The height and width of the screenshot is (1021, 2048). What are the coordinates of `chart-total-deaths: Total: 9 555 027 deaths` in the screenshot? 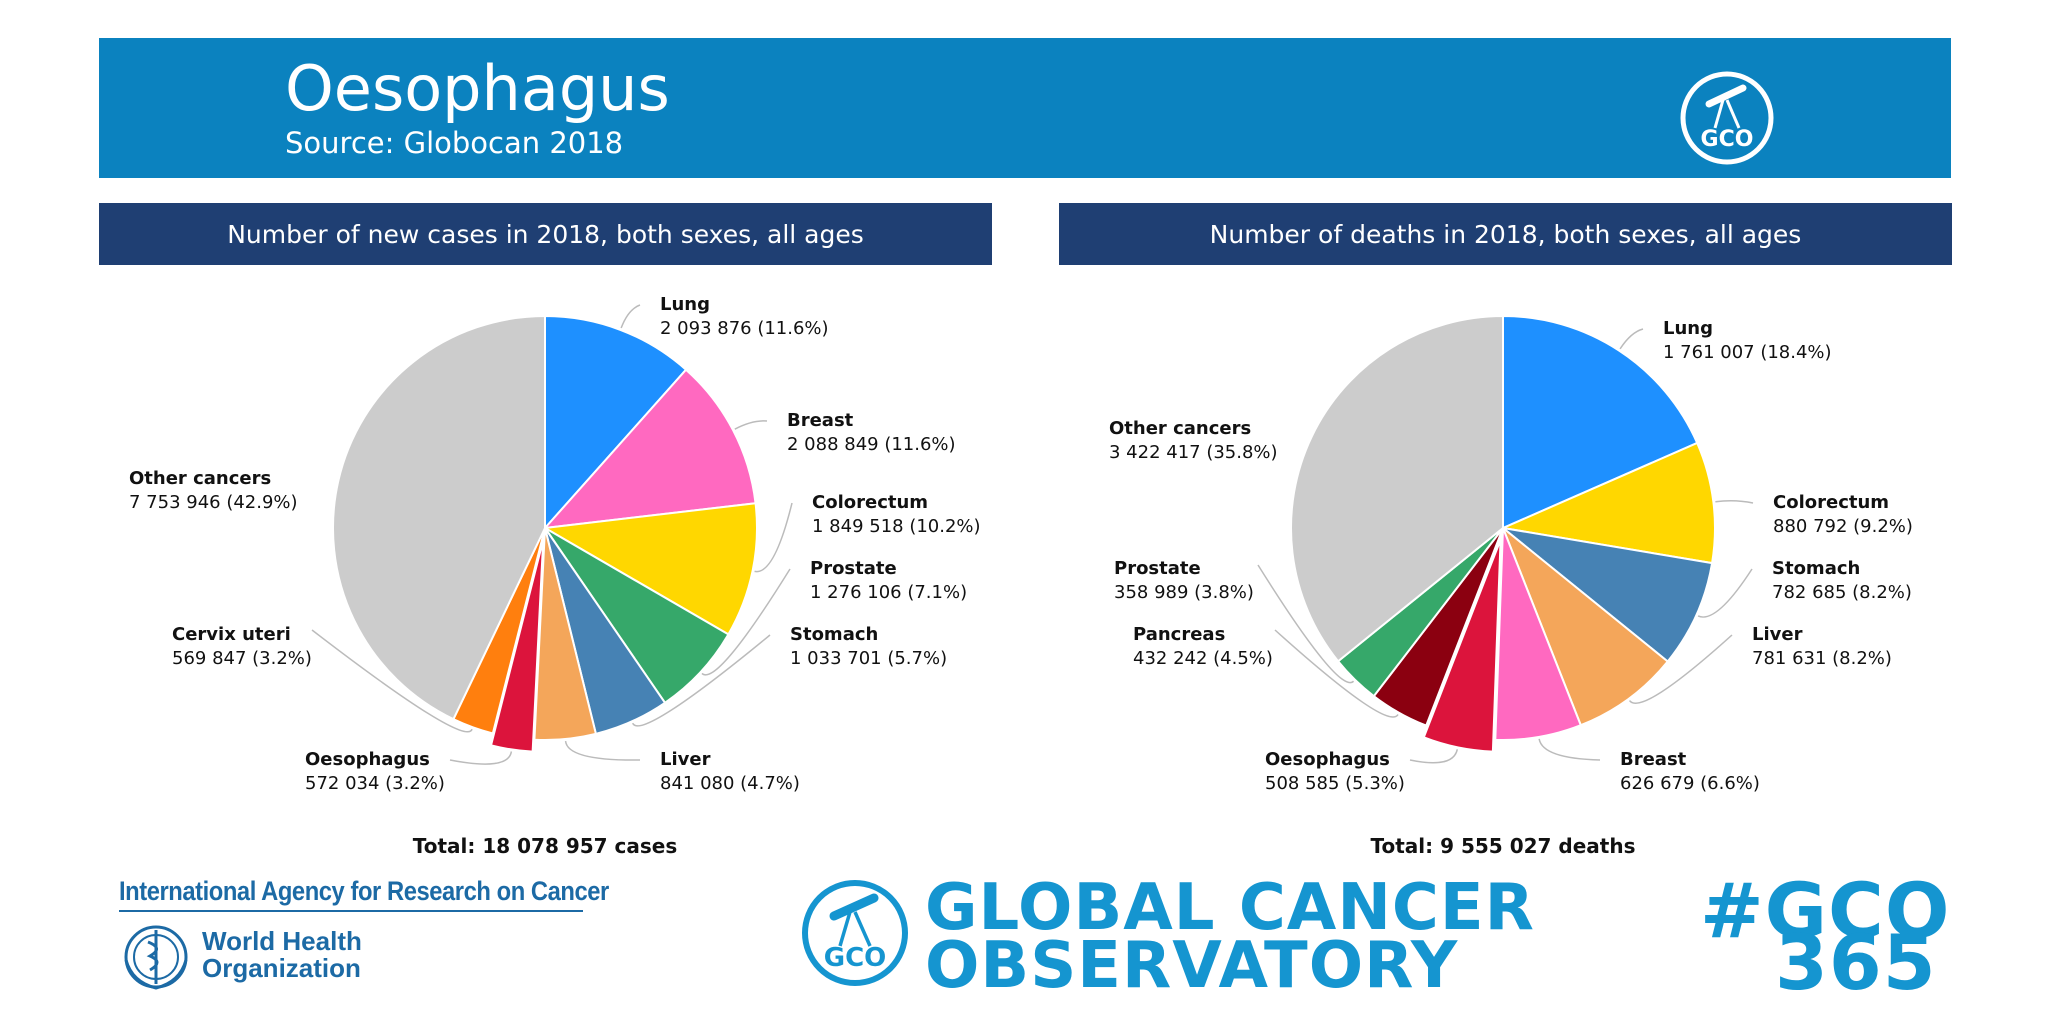 It's located at (1503, 846).